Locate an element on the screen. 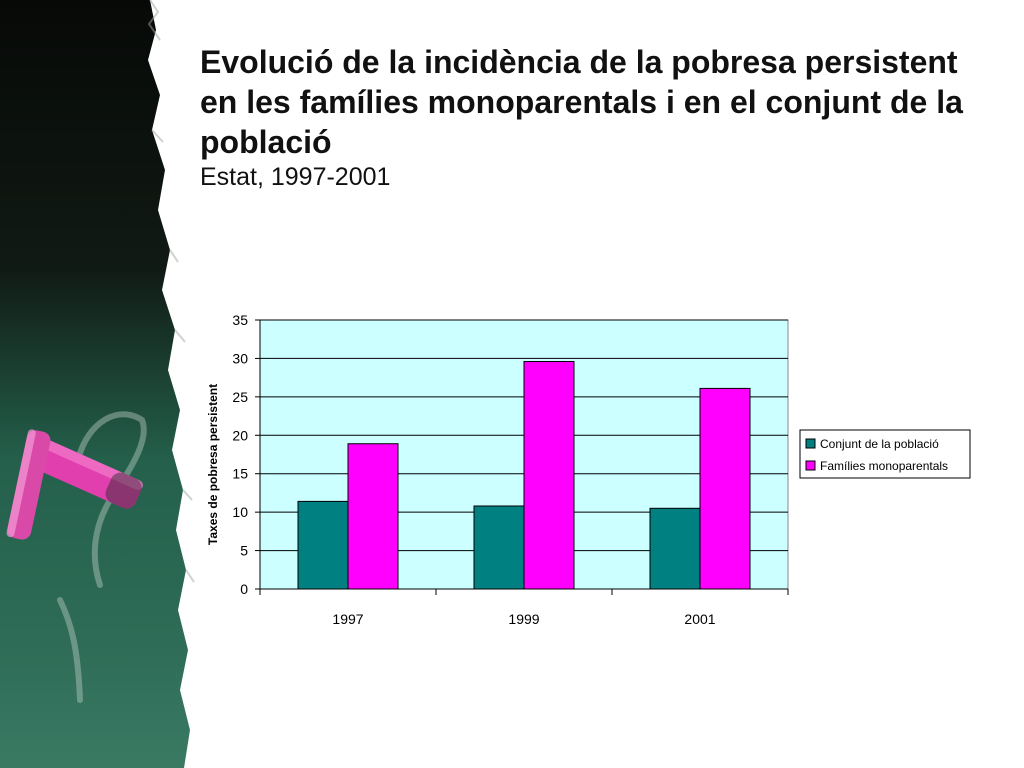 Image resolution: width=1024 pixels, height=768 pixels. chalk-sticks-icon is located at coordinates (87, 473).